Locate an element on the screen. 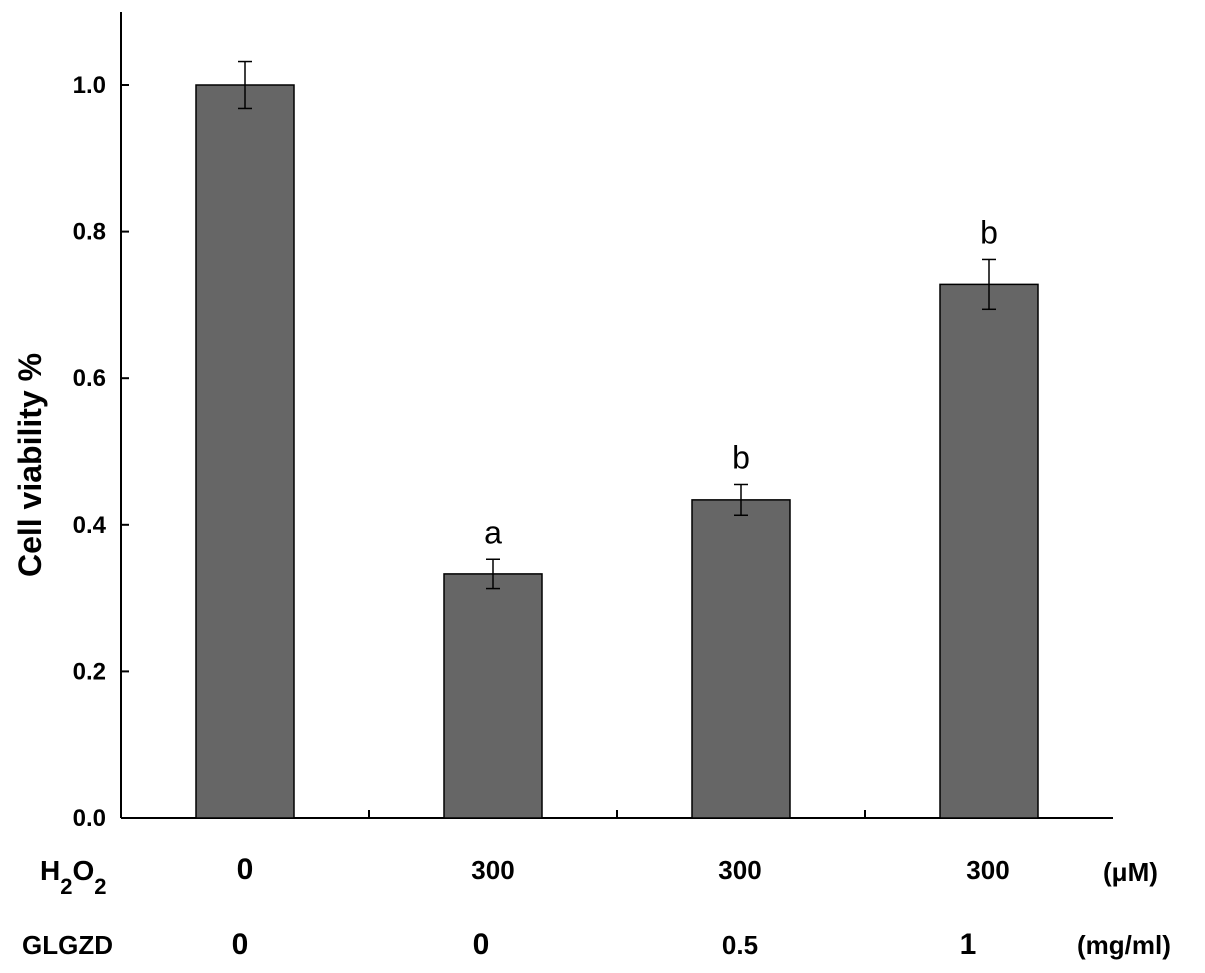  h2o2-value-4: 300 is located at coordinates (987, 870).